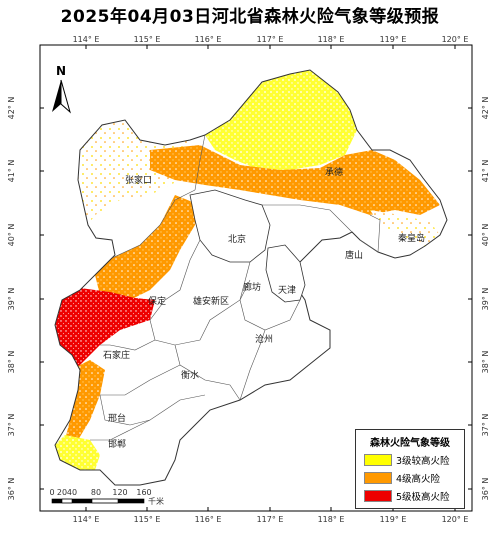 The image size is (500, 536). What do you see at coordinates (410, 443) in the screenshot?
I see `legend-title: 森林火险气象等级` at bounding box center [410, 443].